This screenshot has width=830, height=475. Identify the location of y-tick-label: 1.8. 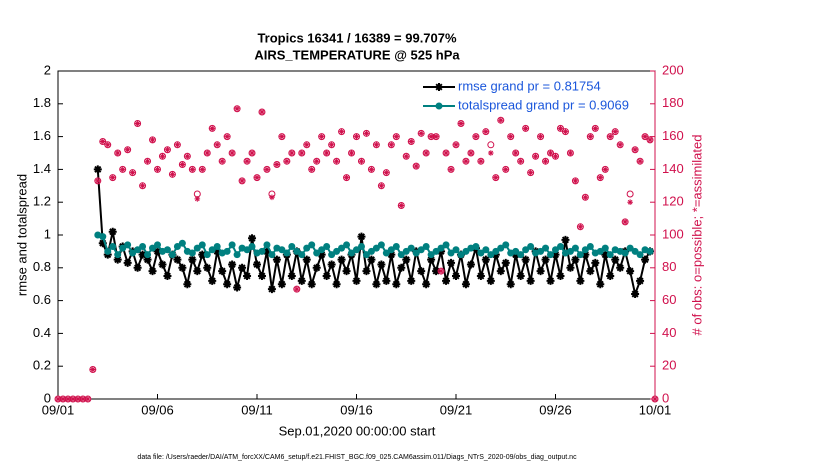
(42, 102).